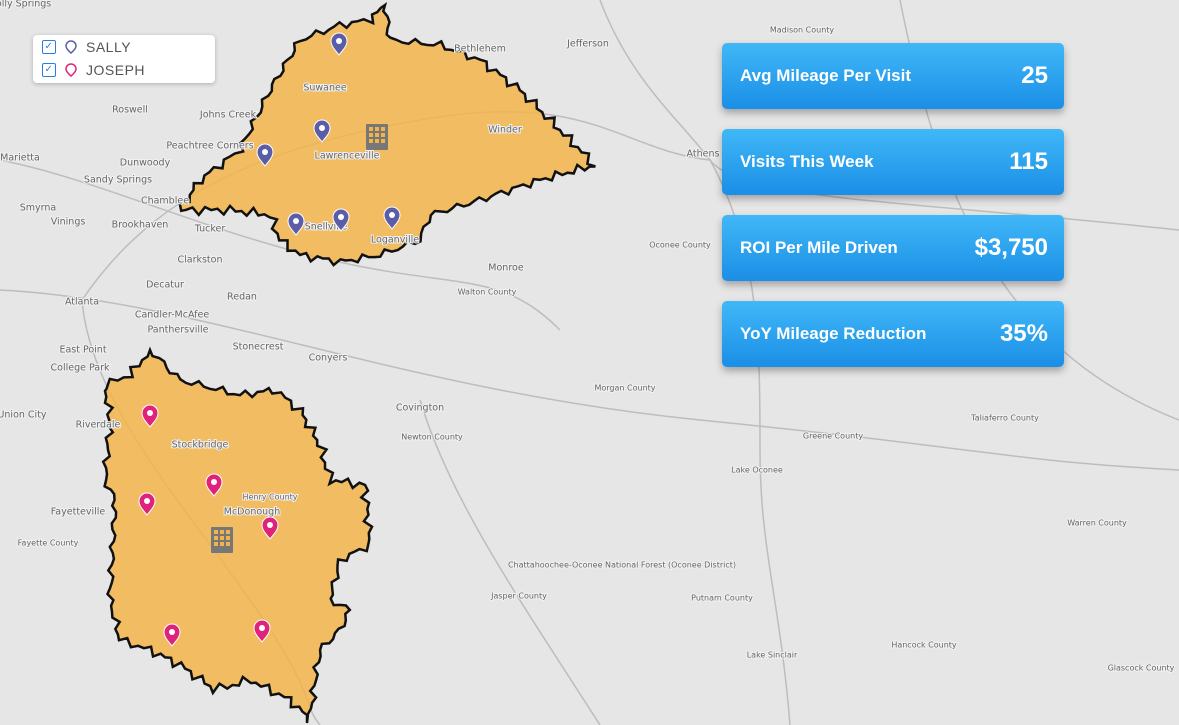 This screenshot has width=1179, height=725. I want to click on legend: ✓ SALLY ✓ JOSEPH, so click(124, 59).